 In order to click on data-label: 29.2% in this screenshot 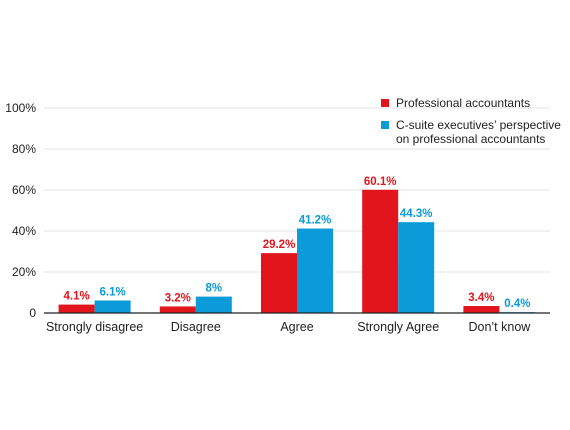, I will do `click(279, 245)`.